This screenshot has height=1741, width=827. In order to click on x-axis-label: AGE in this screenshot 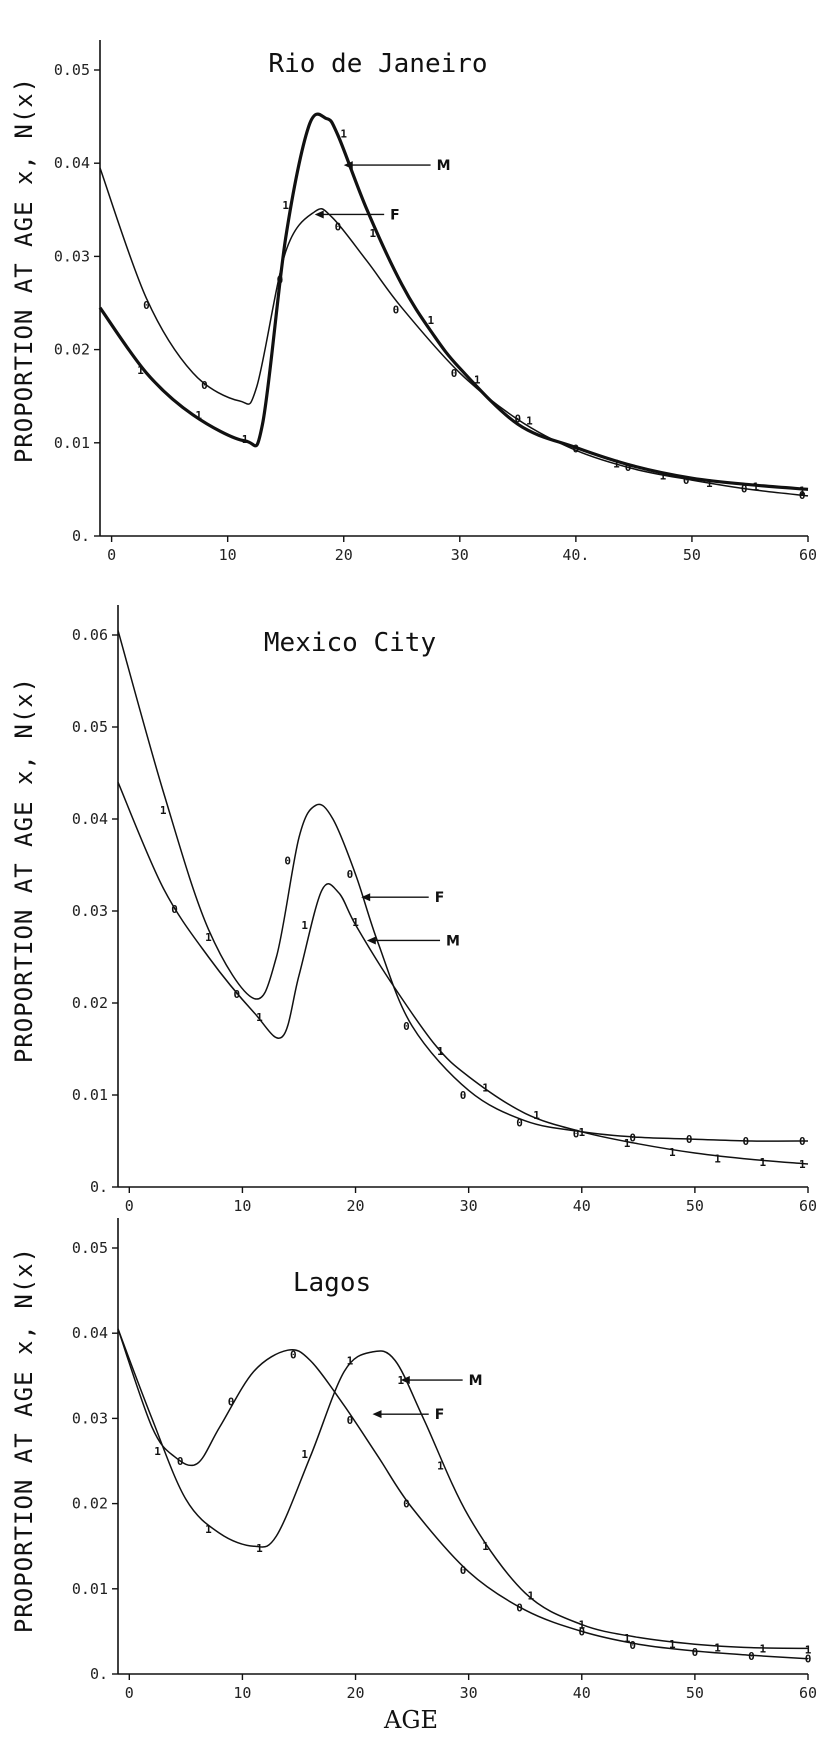, I will do `click(410, 1720)`.